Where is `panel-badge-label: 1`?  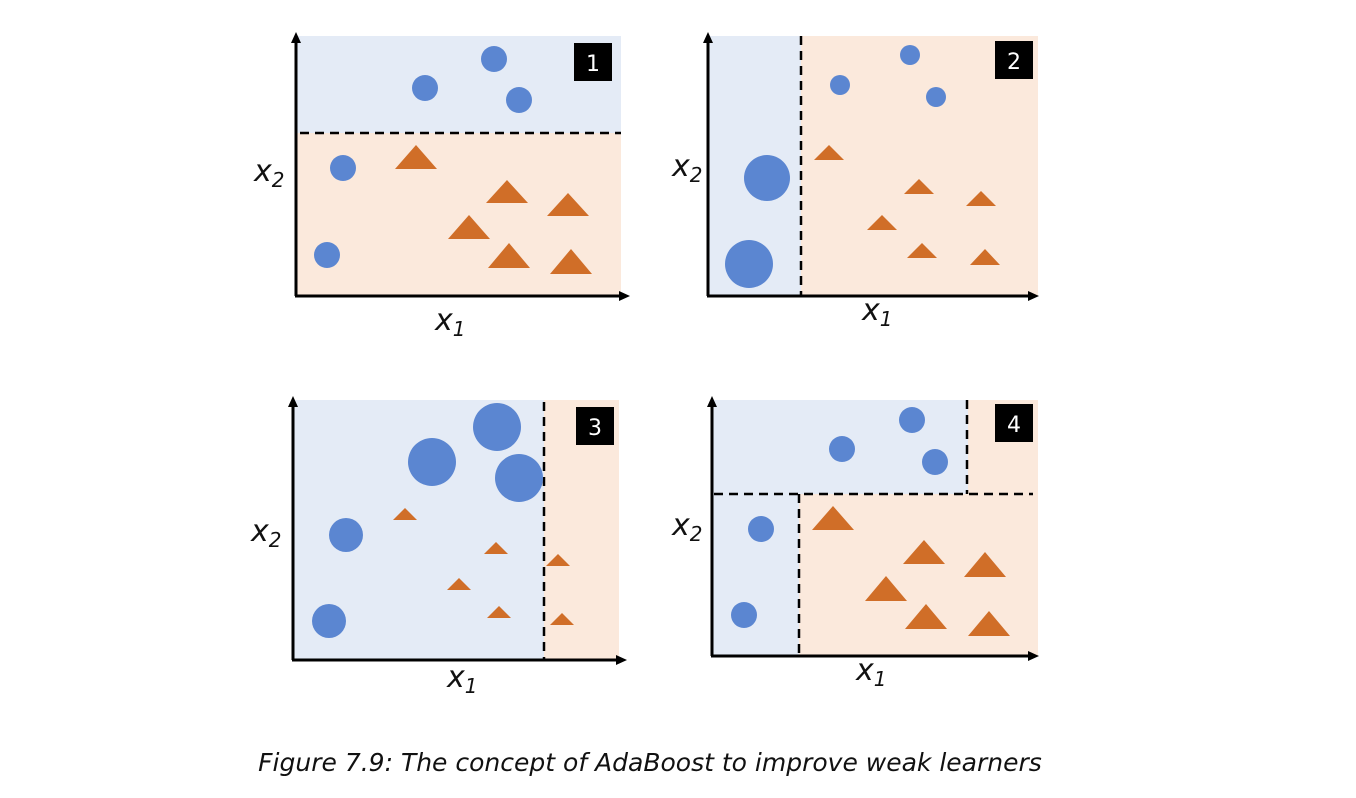
panel-badge-label: 1 is located at coordinates (593, 64).